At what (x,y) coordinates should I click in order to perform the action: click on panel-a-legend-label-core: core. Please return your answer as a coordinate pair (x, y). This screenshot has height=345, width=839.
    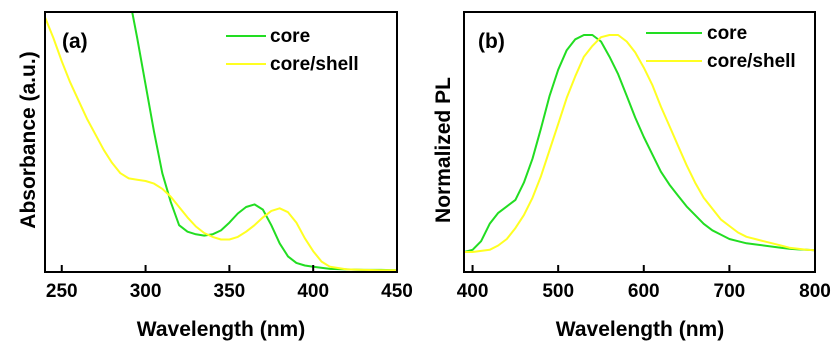
    Looking at the image, I should click on (290, 36).